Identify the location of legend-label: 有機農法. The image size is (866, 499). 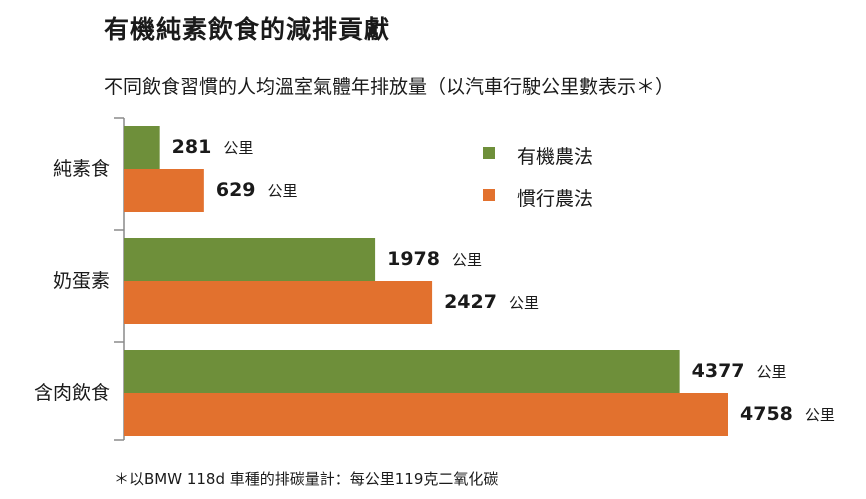
(555, 157).